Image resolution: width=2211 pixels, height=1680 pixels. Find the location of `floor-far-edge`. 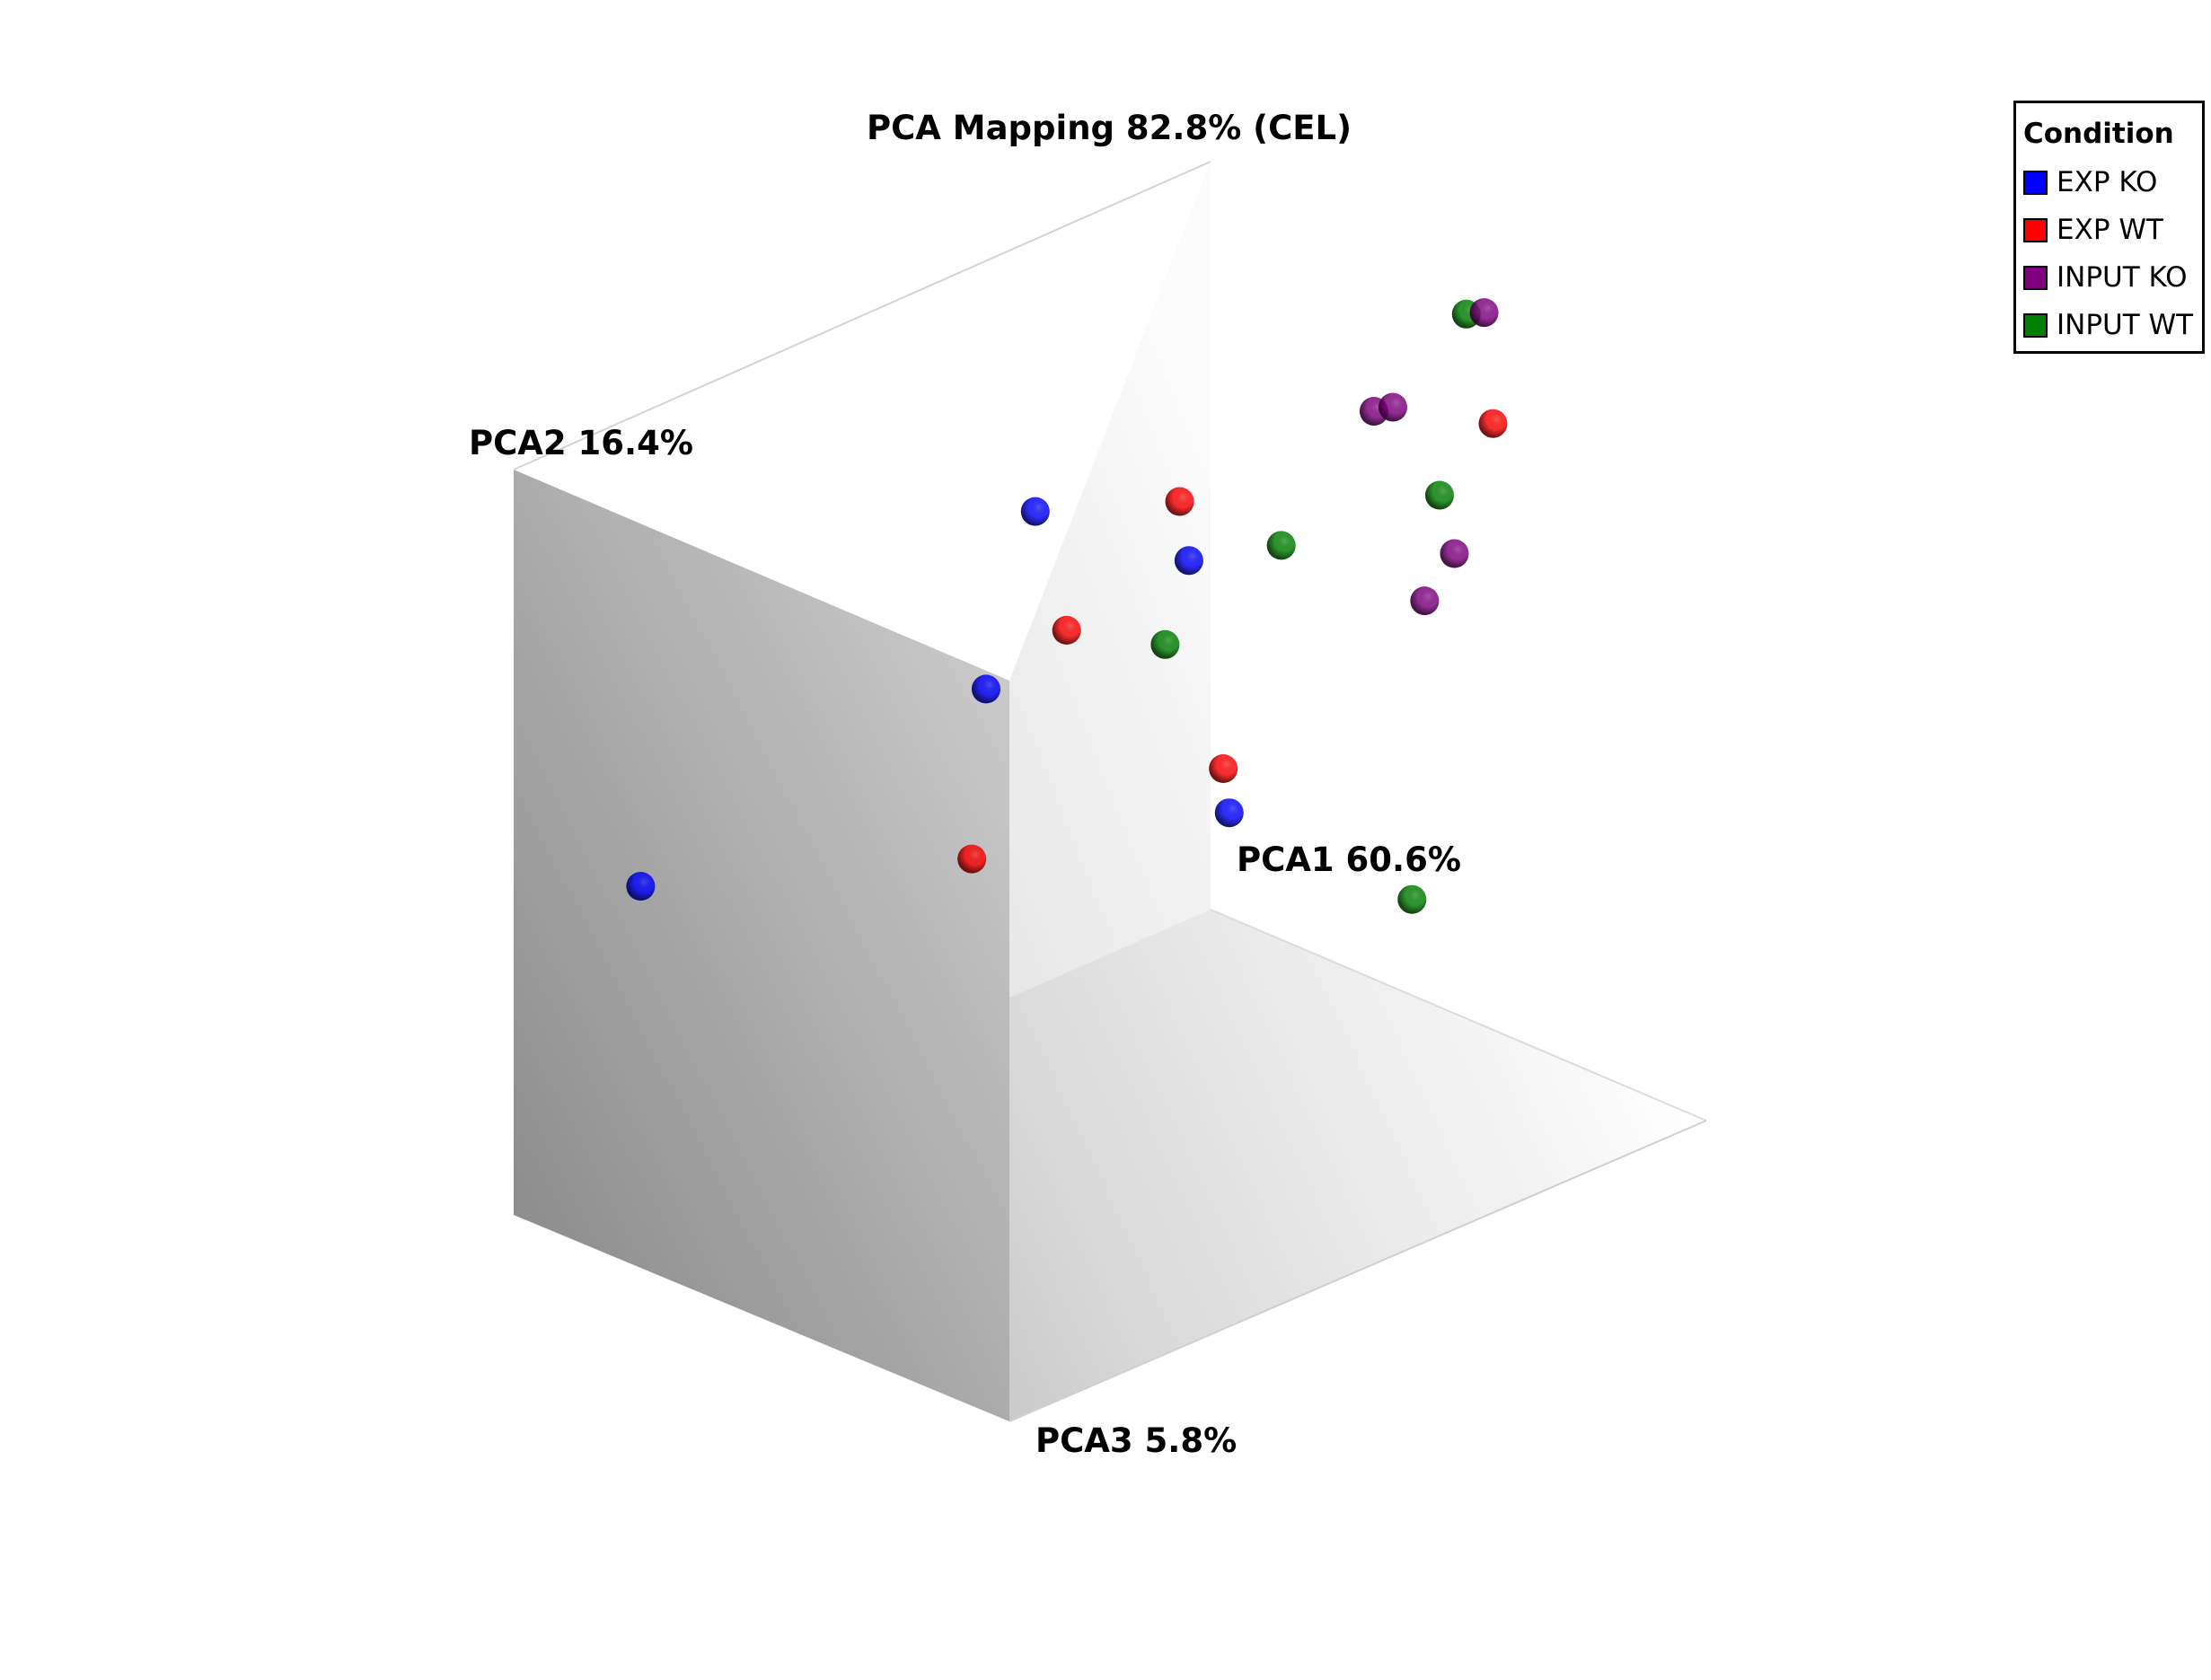

floor-far-edge is located at coordinates (1458, 1015).